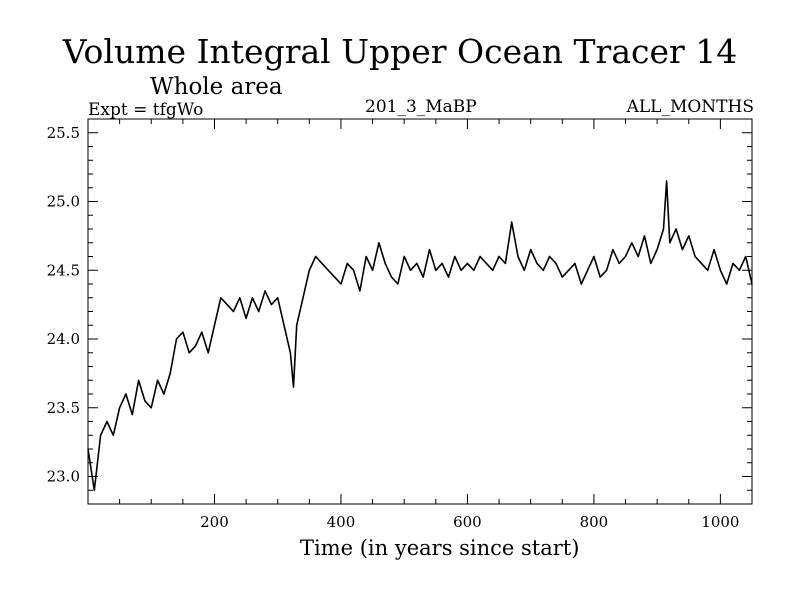 The image size is (800, 600). Describe the element at coordinates (594, 522) in the screenshot. I see `x-tick-label: 800` at that location.